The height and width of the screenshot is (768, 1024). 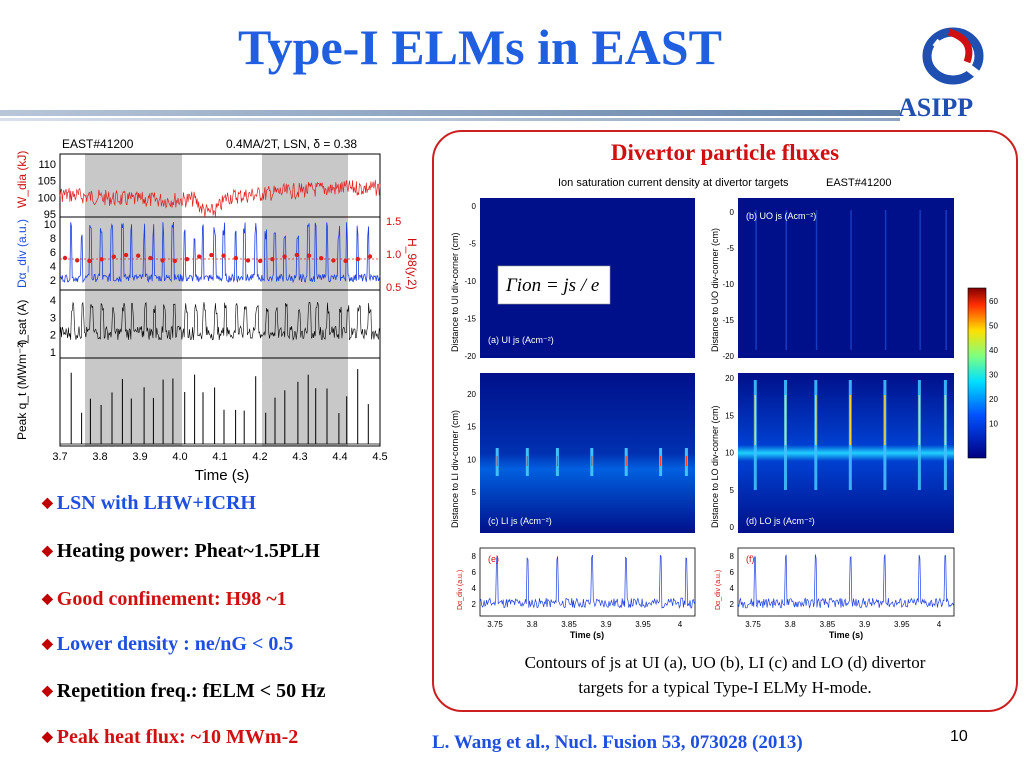 What do you see at coordinates (729, 378) in the screenshot?
I see `tick-d: 20` at bounding box center [729, 378].